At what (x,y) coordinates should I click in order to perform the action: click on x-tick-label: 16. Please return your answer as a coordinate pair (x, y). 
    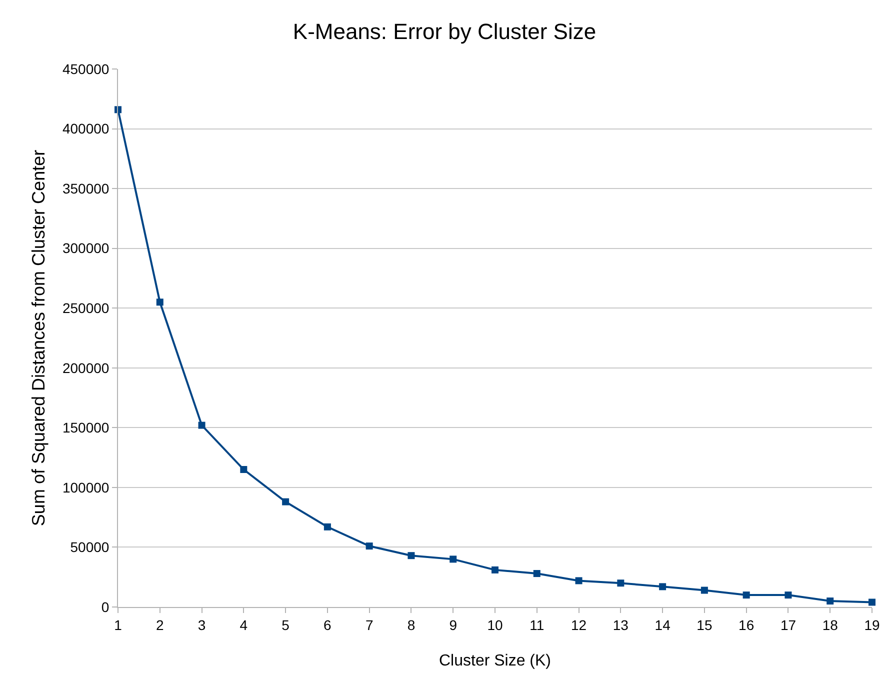
    Looking at the image, I should click on (746, 624).